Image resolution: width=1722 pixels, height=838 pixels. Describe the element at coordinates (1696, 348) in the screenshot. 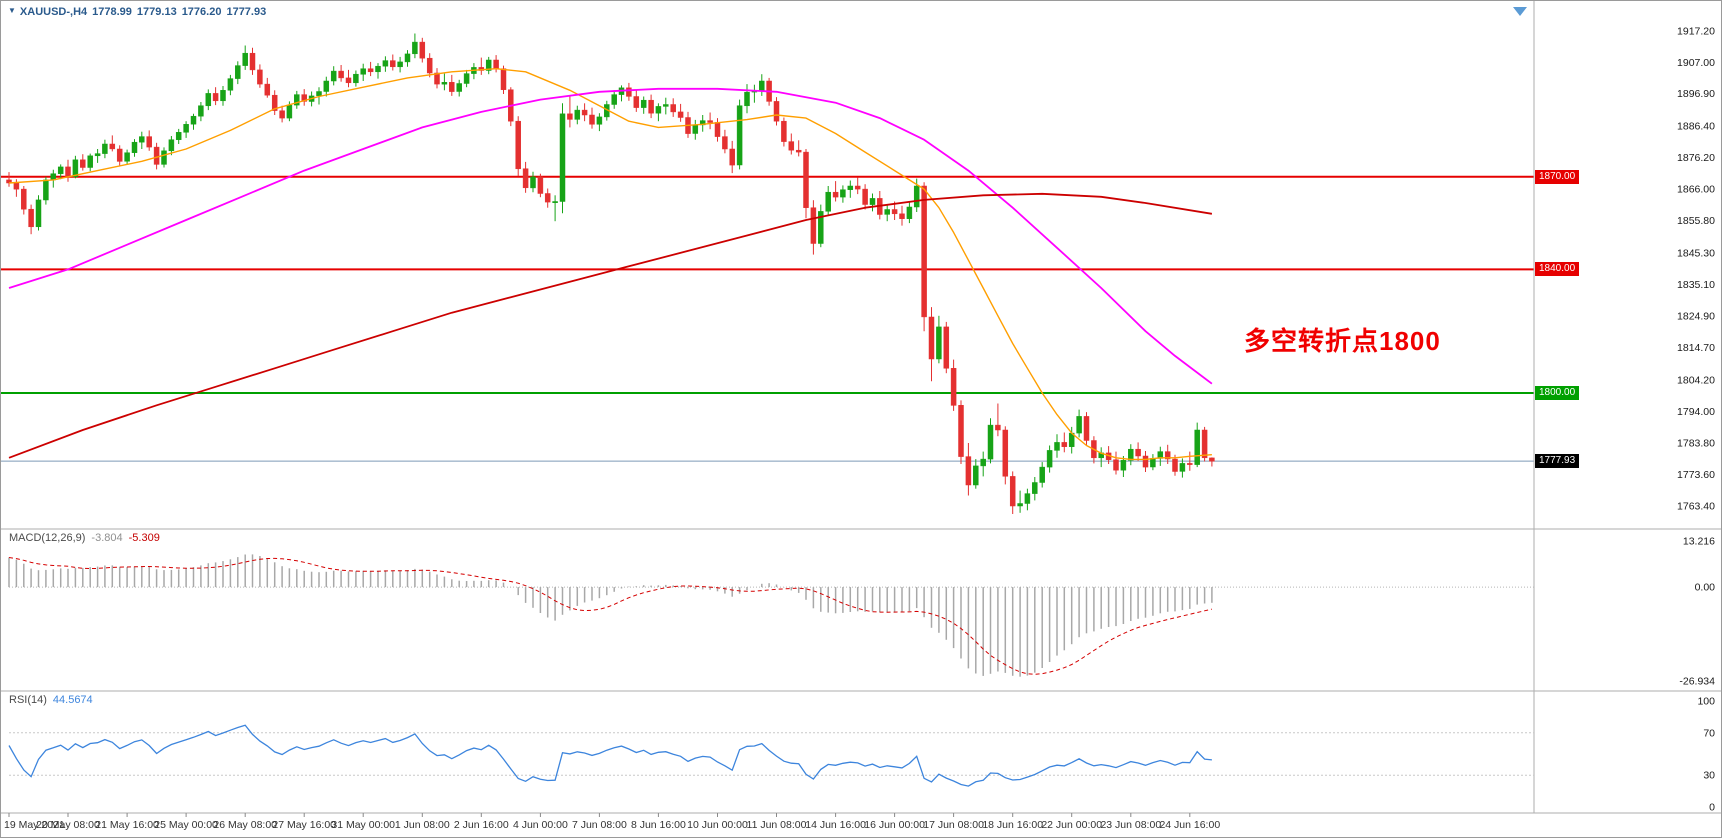

I see `price-tick-label: 1814.70` at that location.